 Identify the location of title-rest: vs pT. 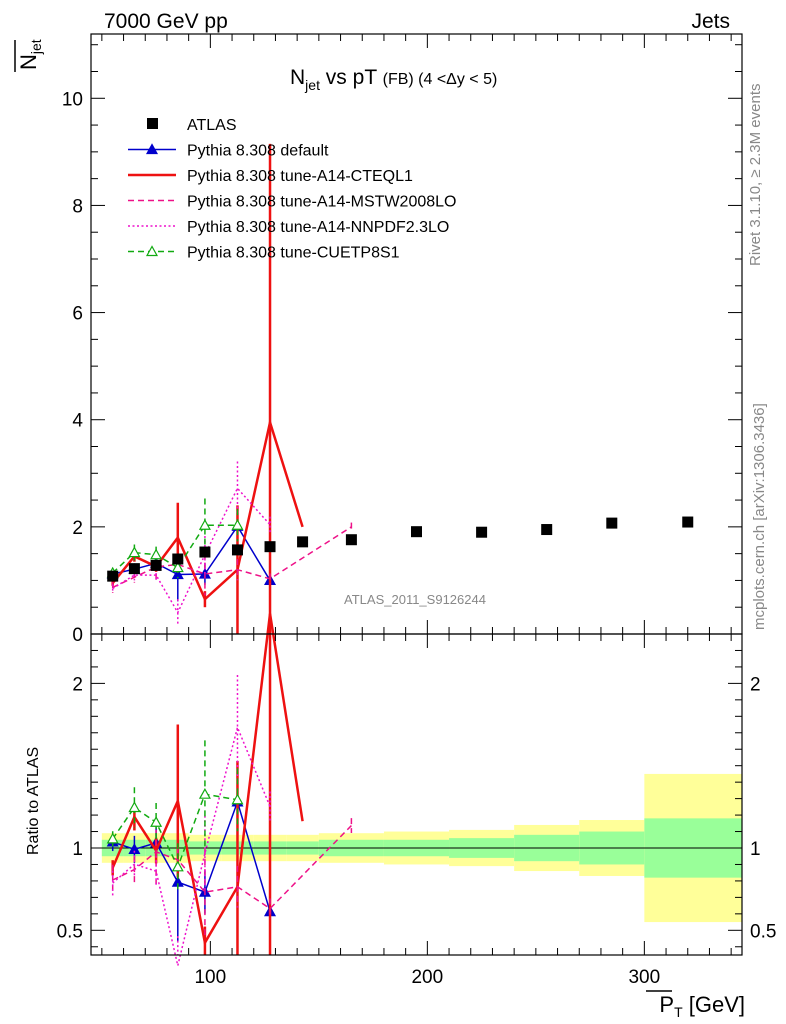
(351, 77).